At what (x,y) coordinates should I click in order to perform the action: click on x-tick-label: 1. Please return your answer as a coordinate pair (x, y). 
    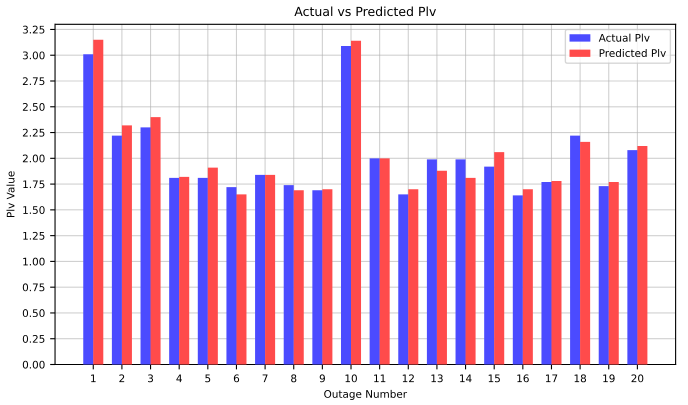
    Looking at the image, I should click on (93, 378).